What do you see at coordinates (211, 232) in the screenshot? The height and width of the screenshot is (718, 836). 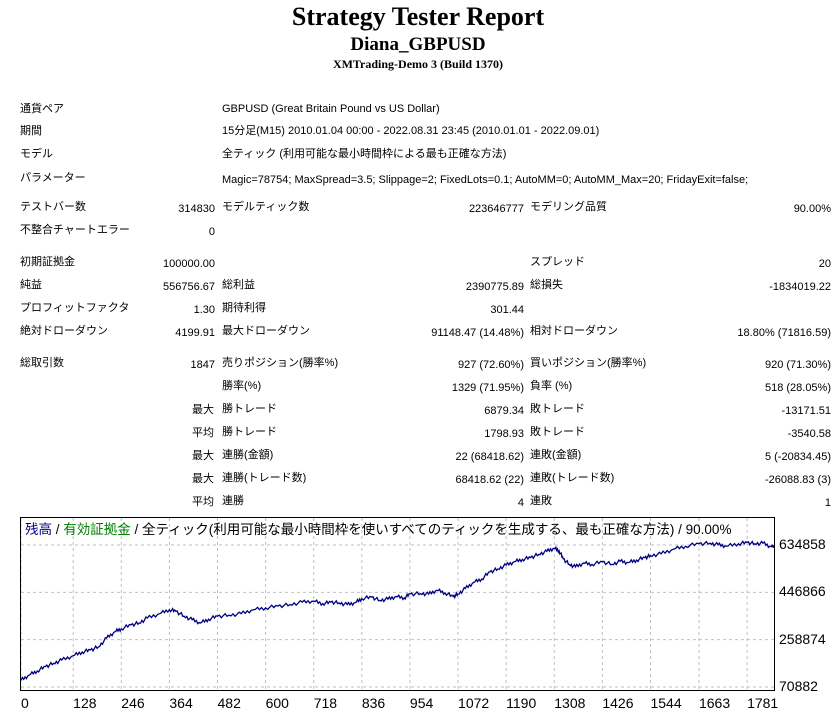 I see `errors-value: 0` at bounding box center [211, 232].